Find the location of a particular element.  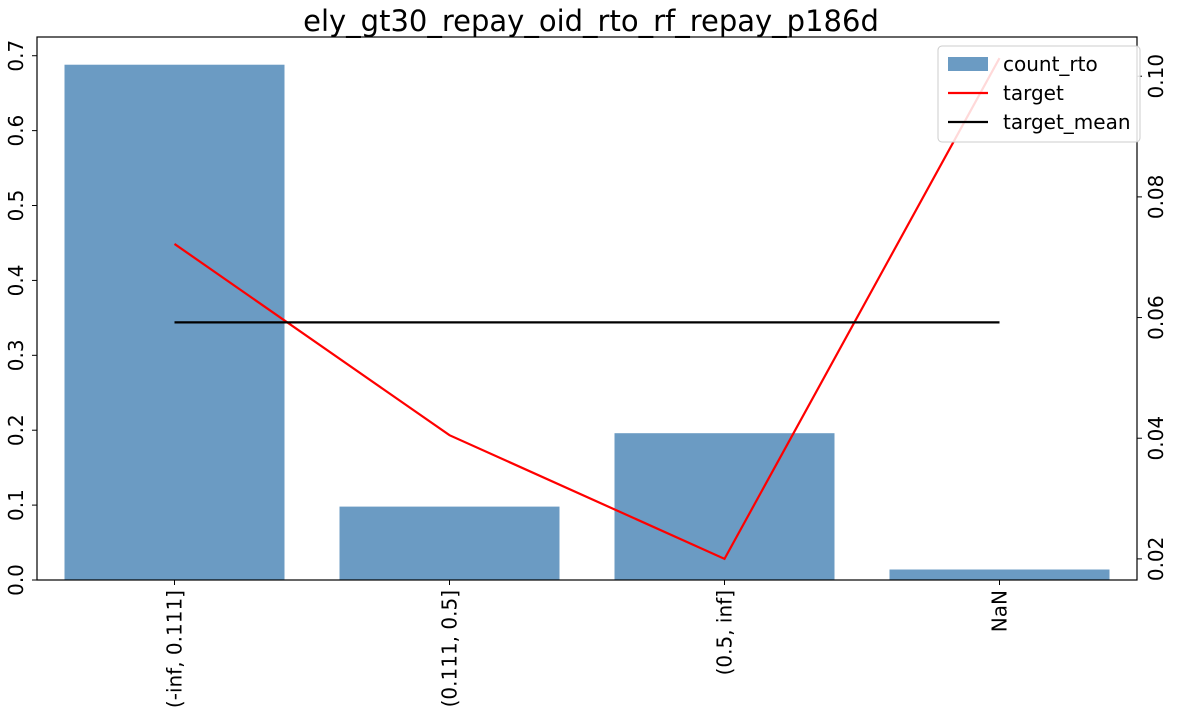

y-right-tick-label: 0.06 is located at coordinates (1156, 317).